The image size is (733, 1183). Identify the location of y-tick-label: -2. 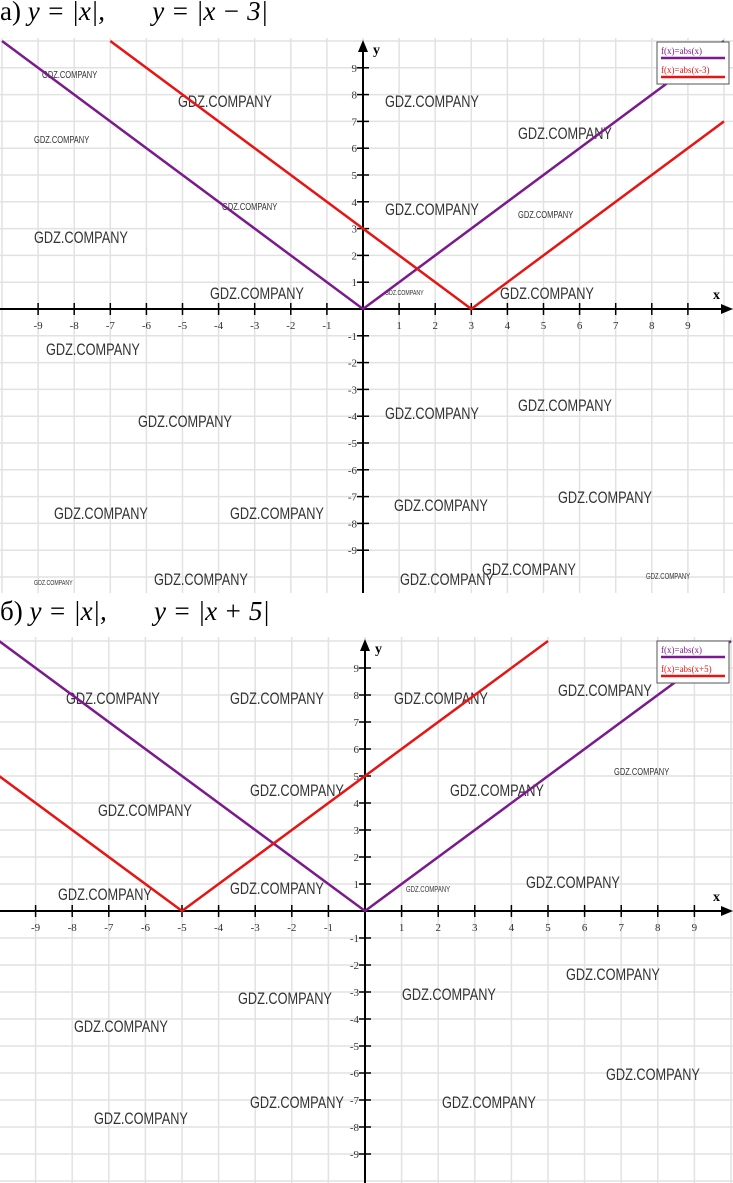
(352, 364).